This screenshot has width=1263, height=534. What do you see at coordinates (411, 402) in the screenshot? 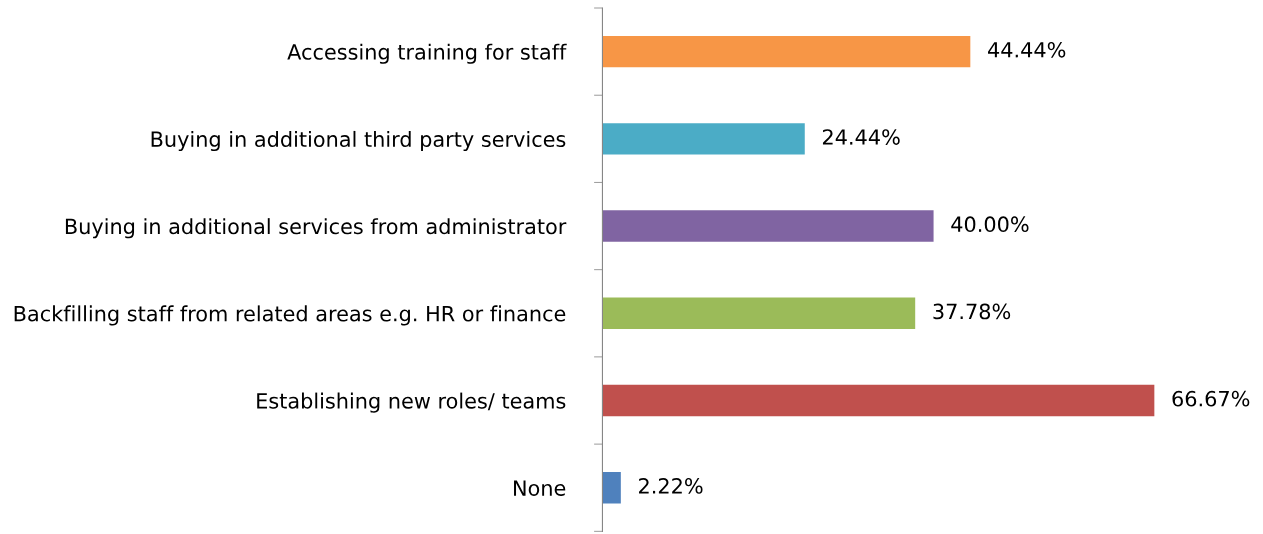
I see `y-tick-label: Establishing new roles/ teams` at bounding box center [411, 402].